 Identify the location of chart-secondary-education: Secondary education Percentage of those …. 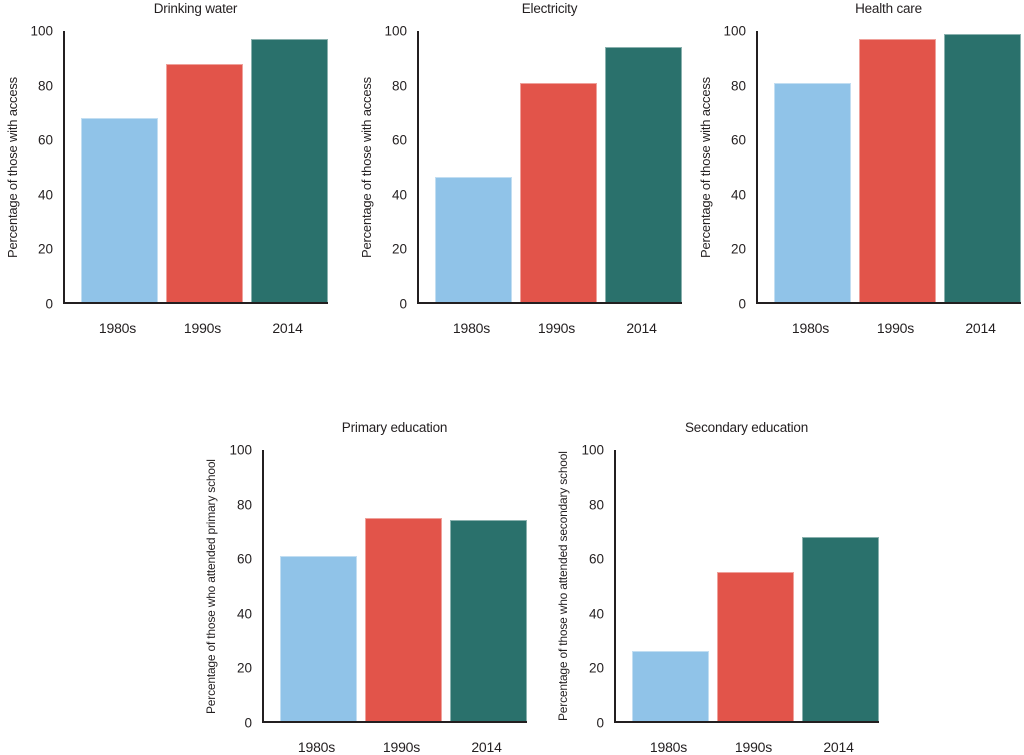
(715, 587).